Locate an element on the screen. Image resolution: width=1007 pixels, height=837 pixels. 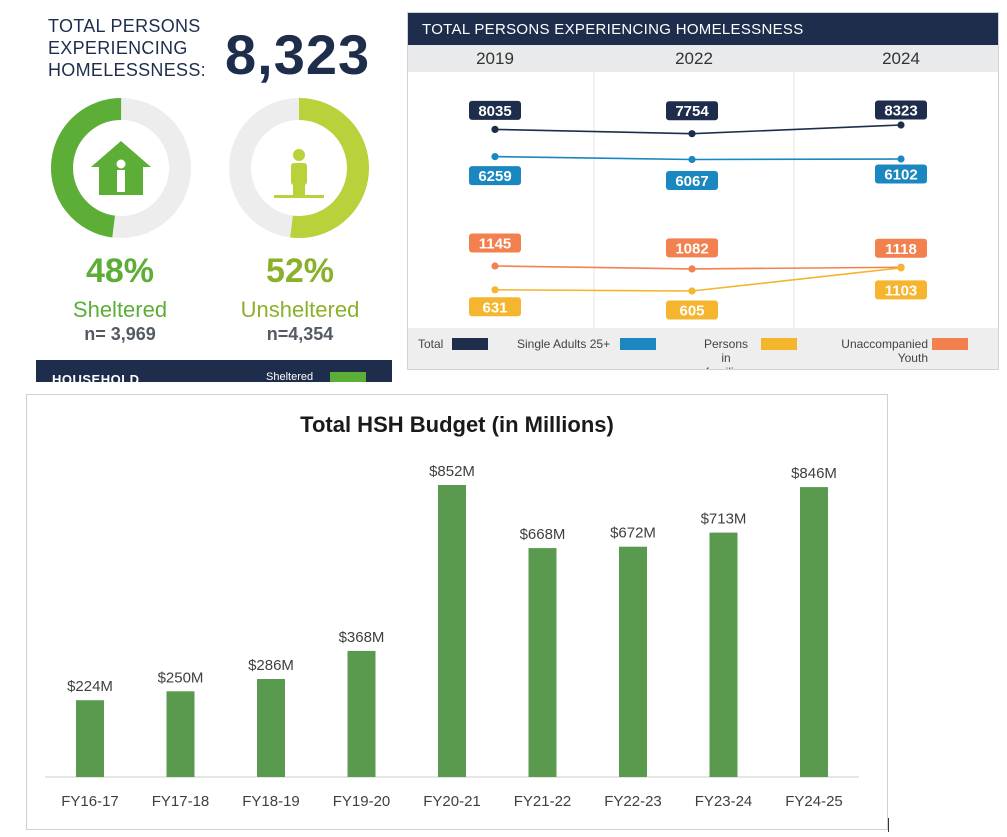
value-label-fy18-19: $286M is located at coordinates (271, 665).